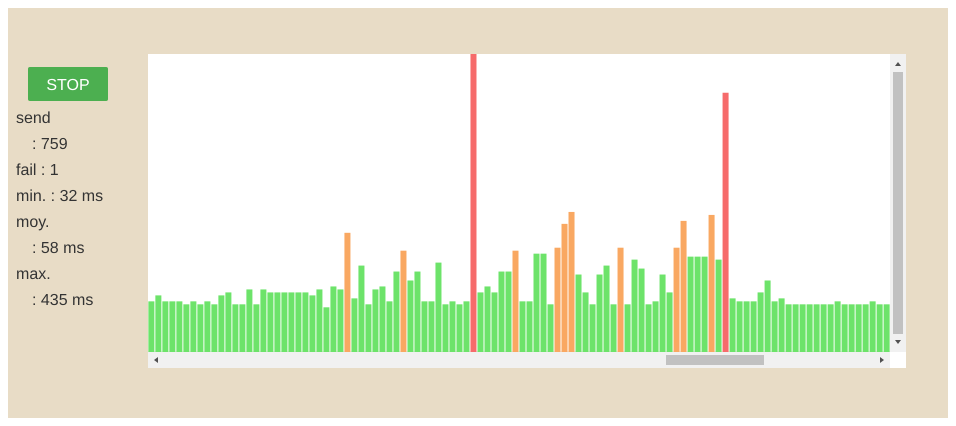  What do you see at coordinates (33, 222) in the screenshot?
I see `text: moy.` at bounding box center [33, 222].